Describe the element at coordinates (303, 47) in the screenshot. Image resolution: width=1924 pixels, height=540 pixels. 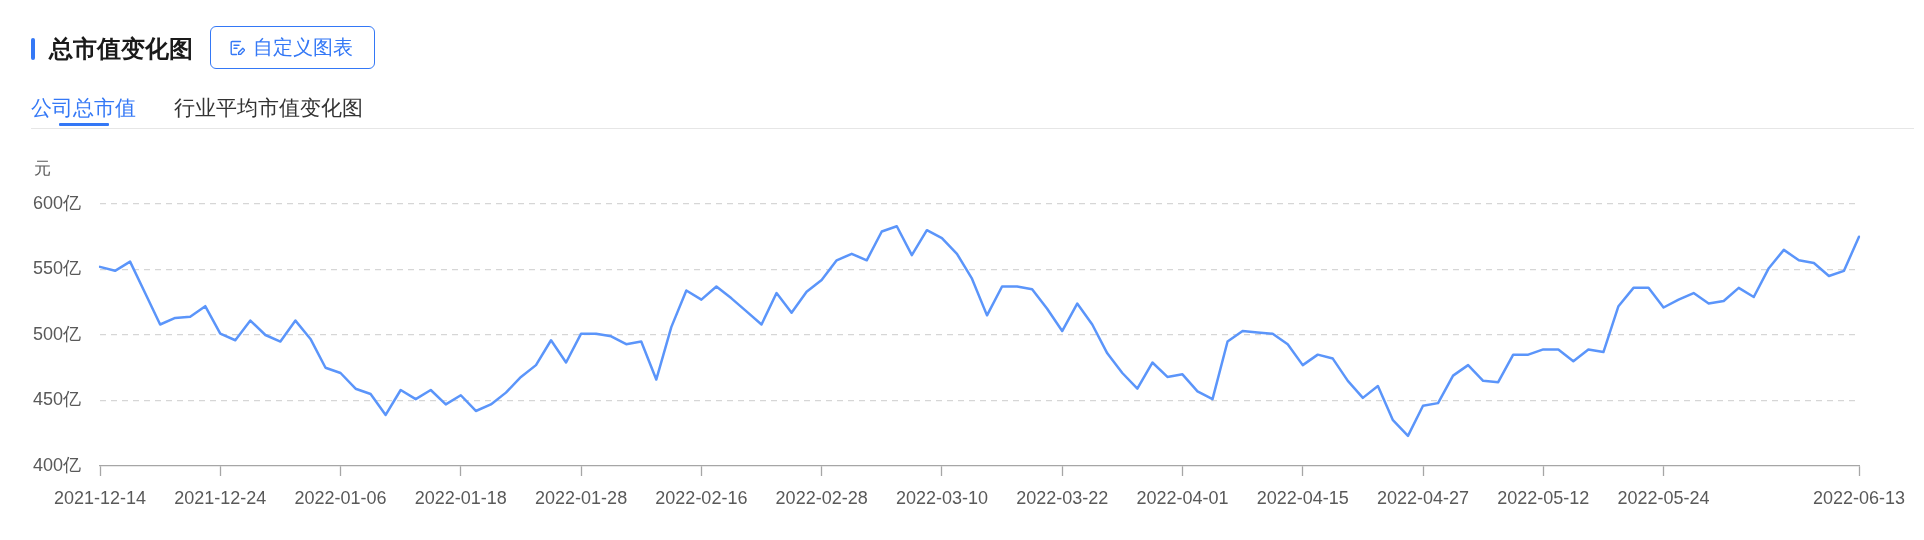
I see `text: 自定义图表` at that location.